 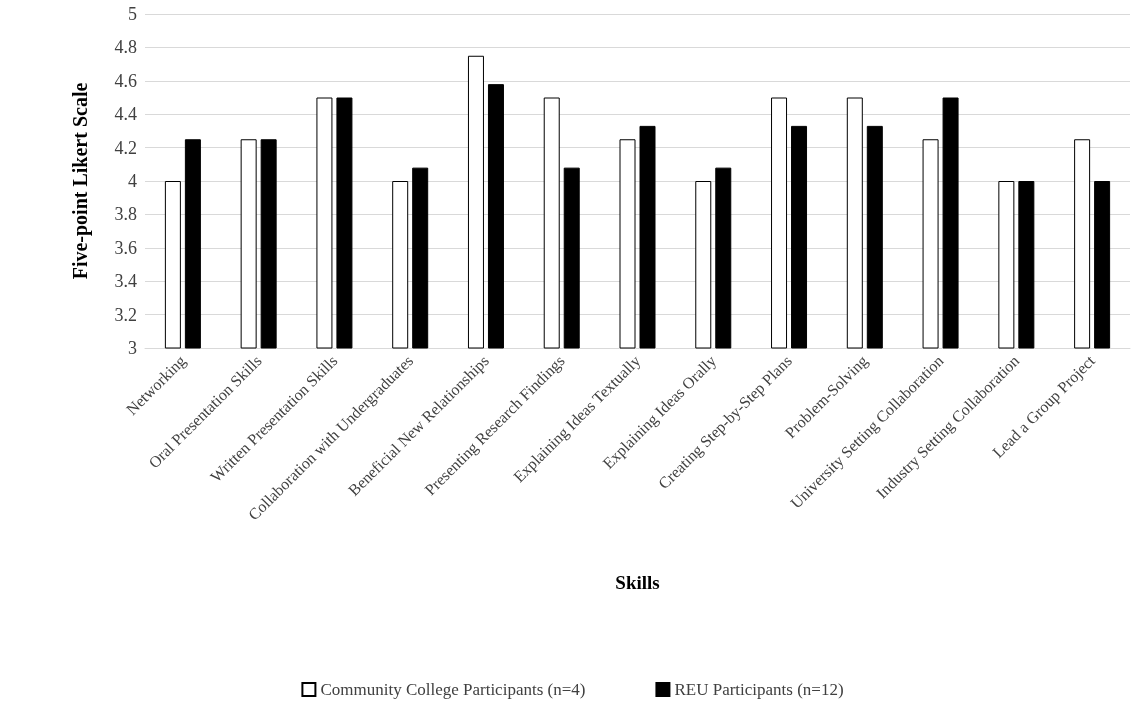 I want to click on legend-label: REU Participants (n=12), so click(x=759, y=689).